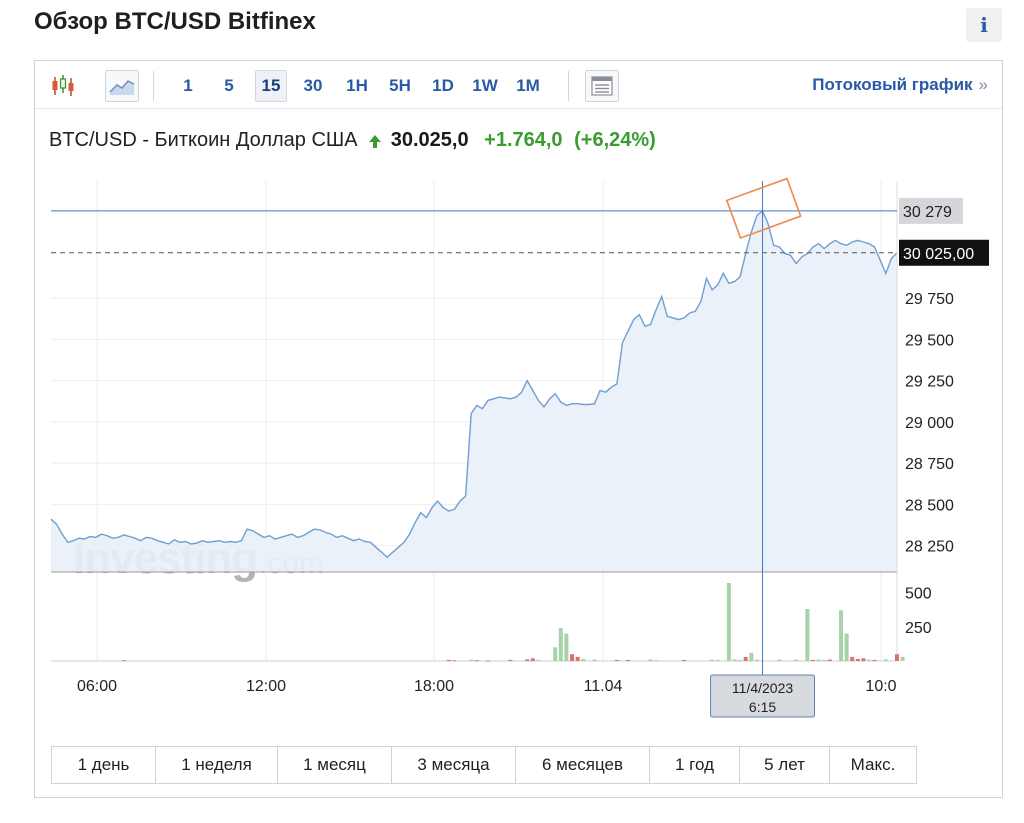 The image size is (1024, 823). I want to click on crosshair-price-label: 30 279, so click(927, 212).